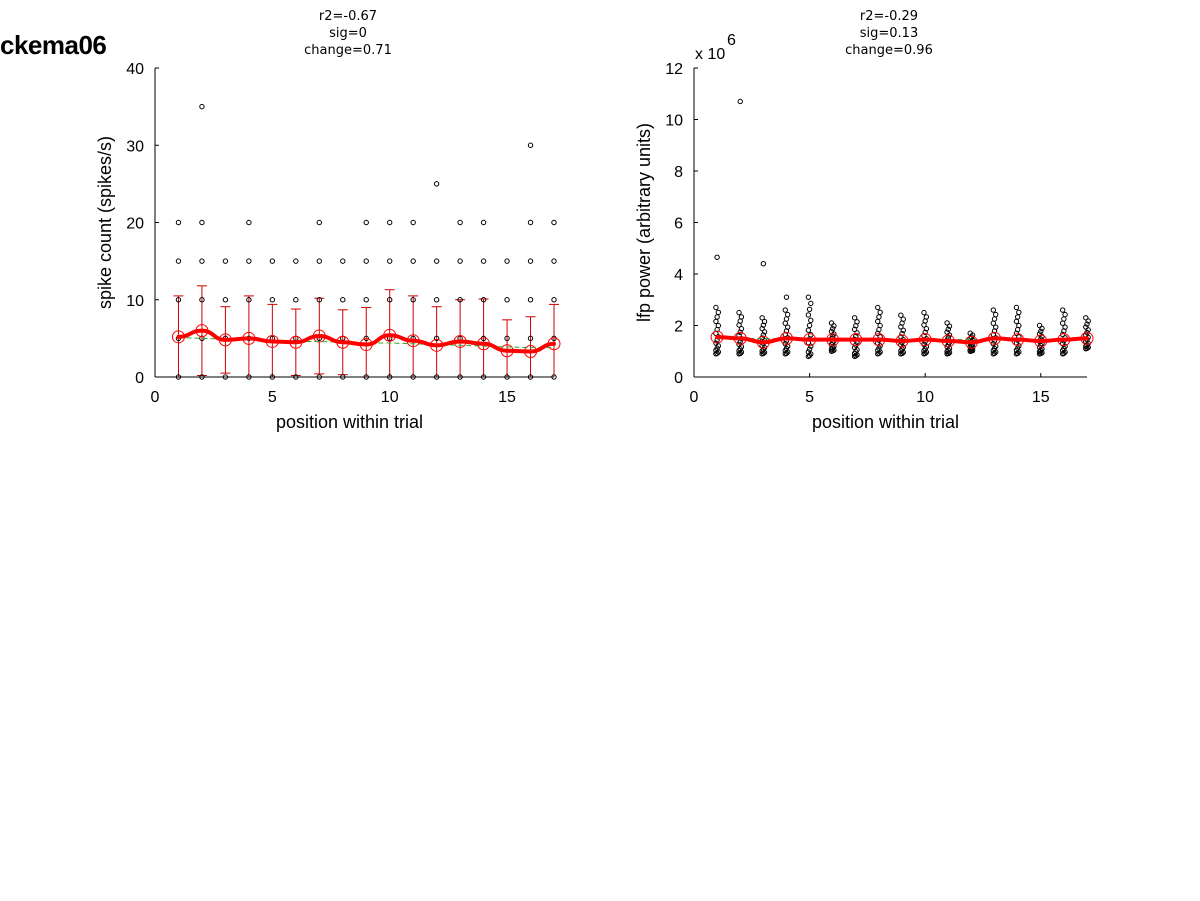 Image resolution: width=1200 pixels, height=901 pixels. I want to click on x-tick-label: 5, so click(272, 397).